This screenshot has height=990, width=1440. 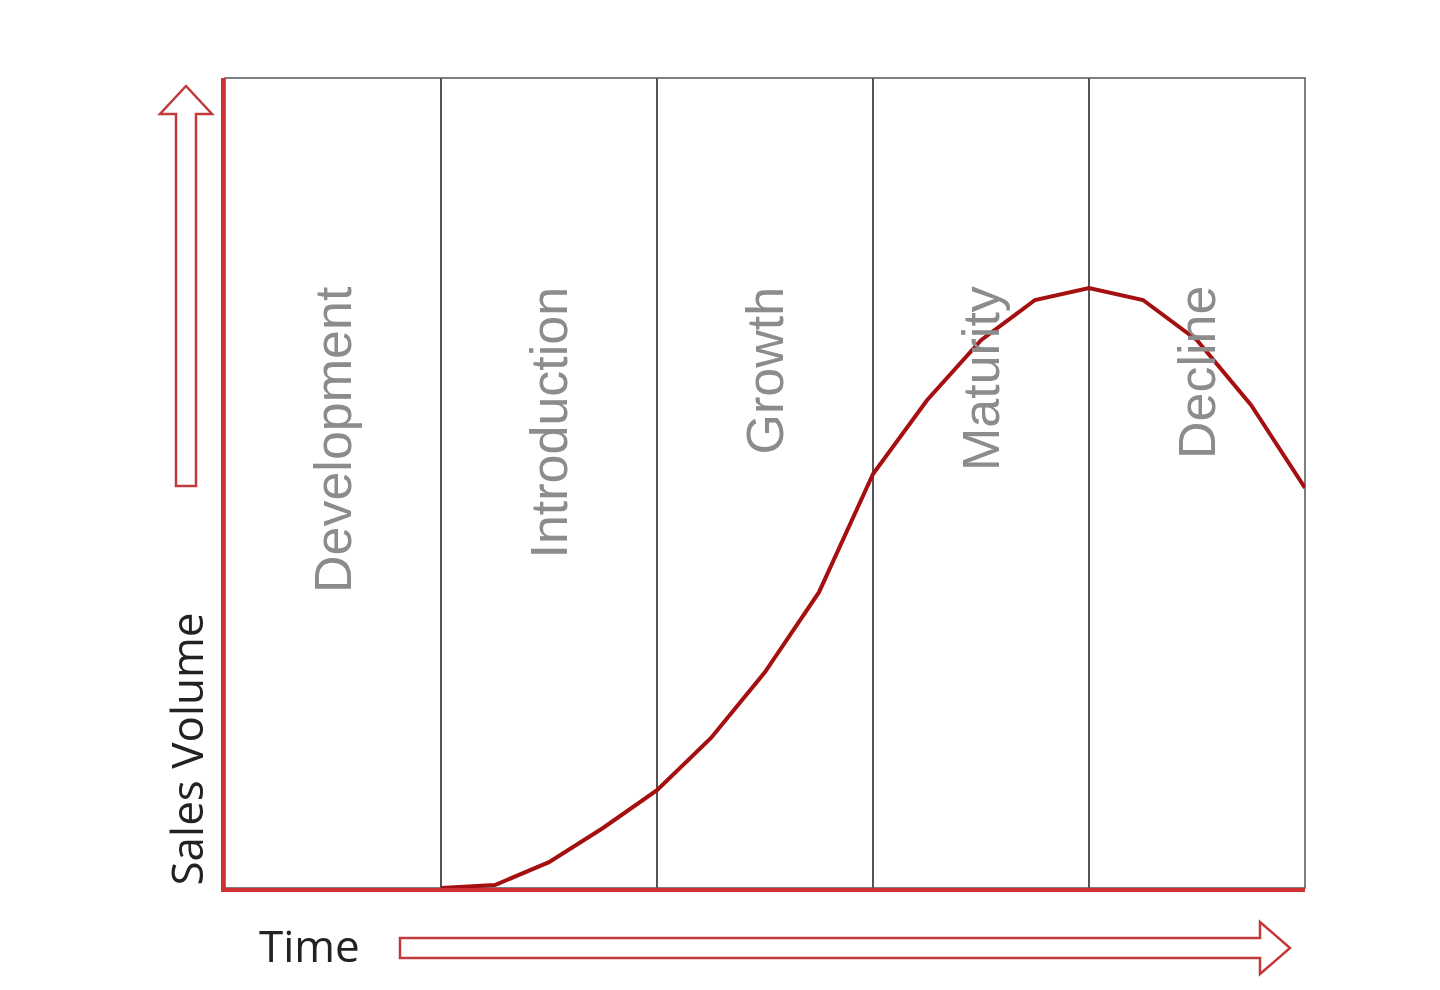 I want to click on y-axis-title: Sales Volume, so click(x=185, y=749).